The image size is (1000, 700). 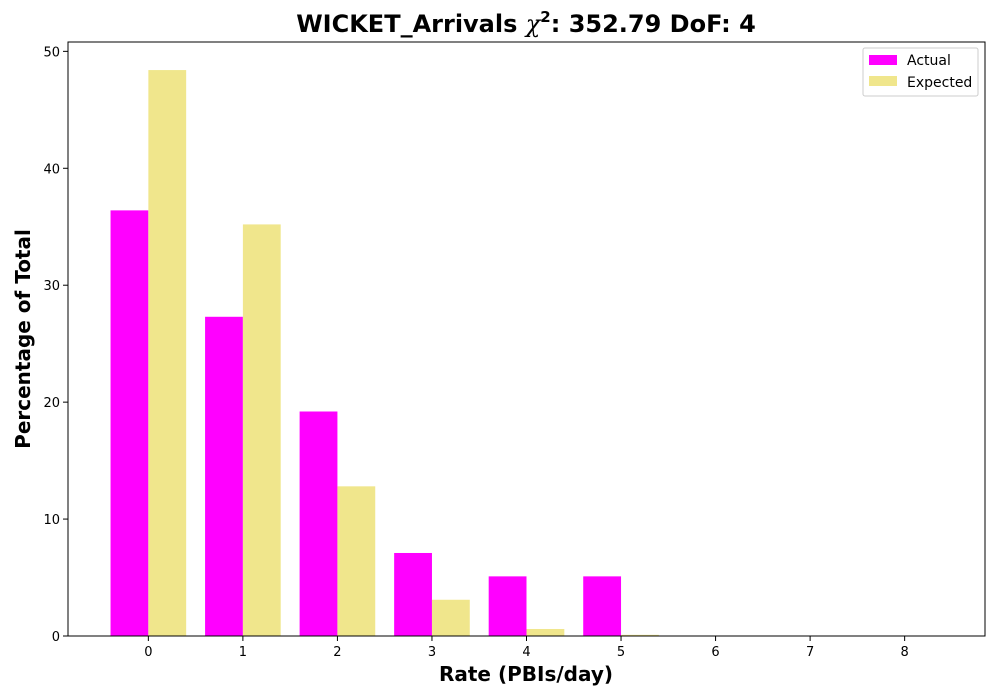 I want to click on legend: Actual Expected, so click(x=920, y=72).